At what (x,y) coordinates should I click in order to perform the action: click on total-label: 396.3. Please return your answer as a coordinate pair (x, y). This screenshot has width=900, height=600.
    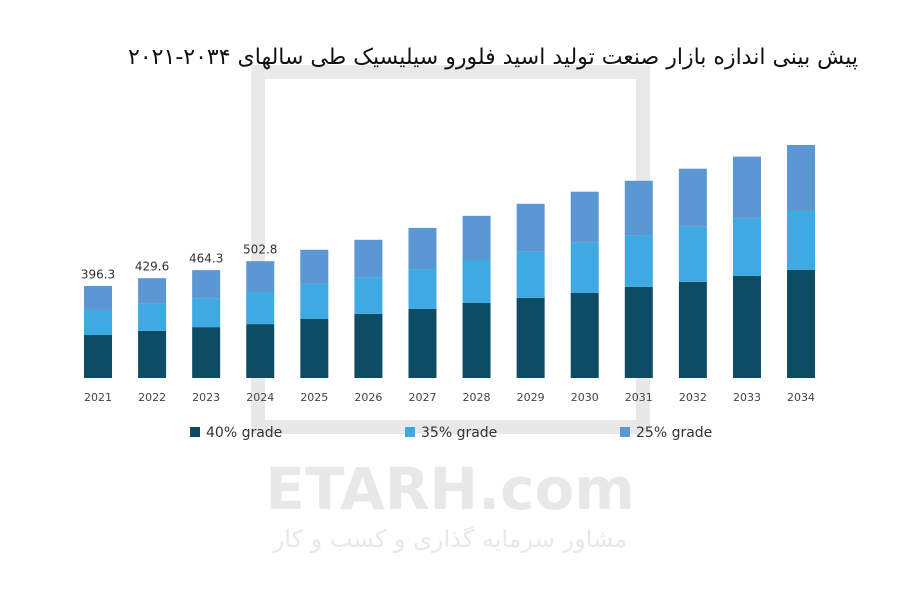
    Looking at the image, I should click on (98, 274).